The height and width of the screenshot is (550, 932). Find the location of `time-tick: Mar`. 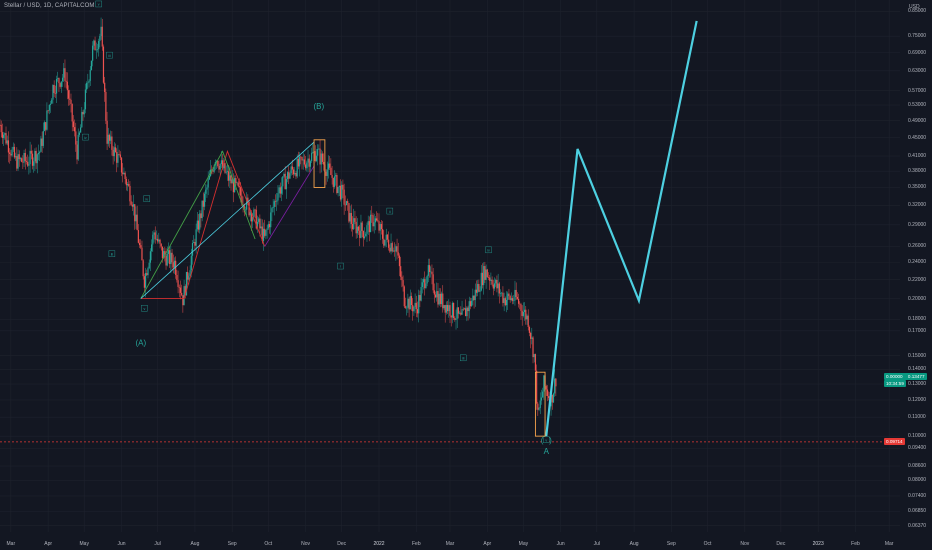

time-tick: Mar is located at coordinates (11, 544).